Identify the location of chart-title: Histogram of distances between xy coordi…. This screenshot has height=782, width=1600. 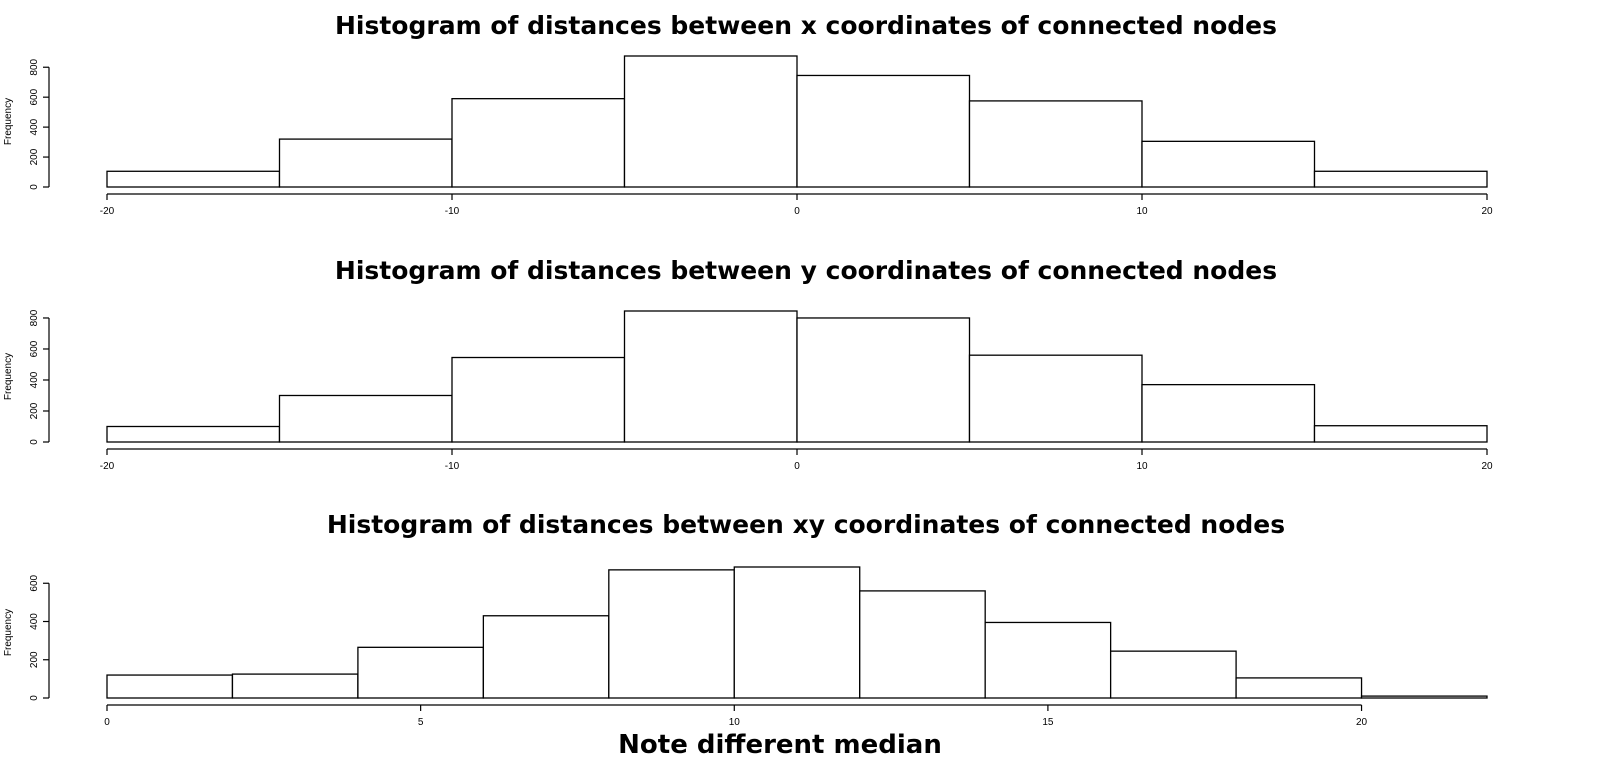
(806, 524).